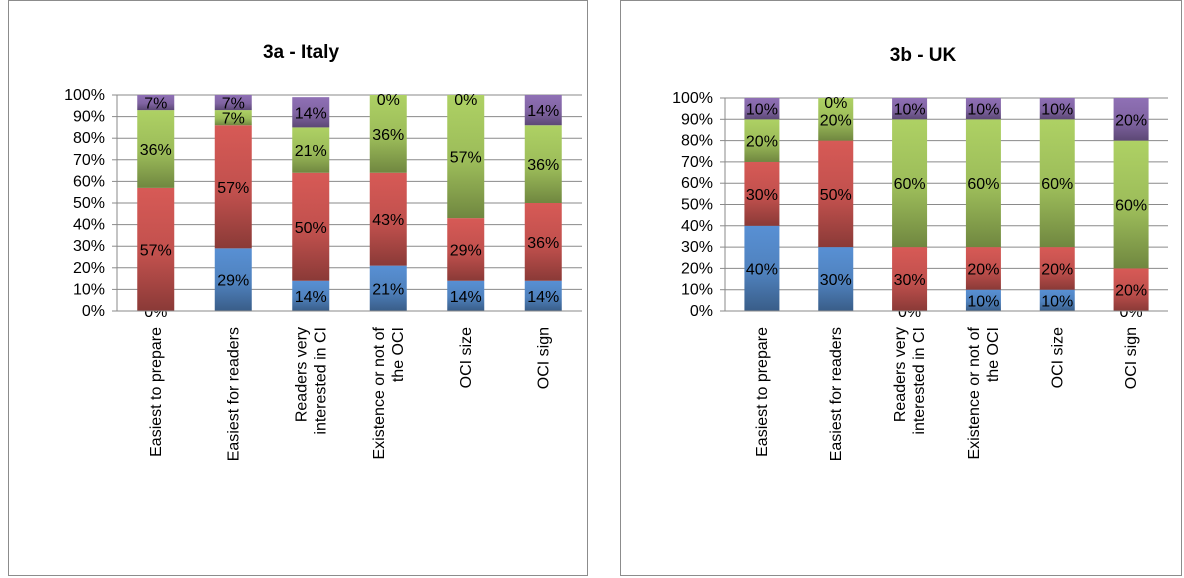  Describe the element at coordinates (301, 52) in the screenshot. I see `chart-title: 3a - Italy` at that location.